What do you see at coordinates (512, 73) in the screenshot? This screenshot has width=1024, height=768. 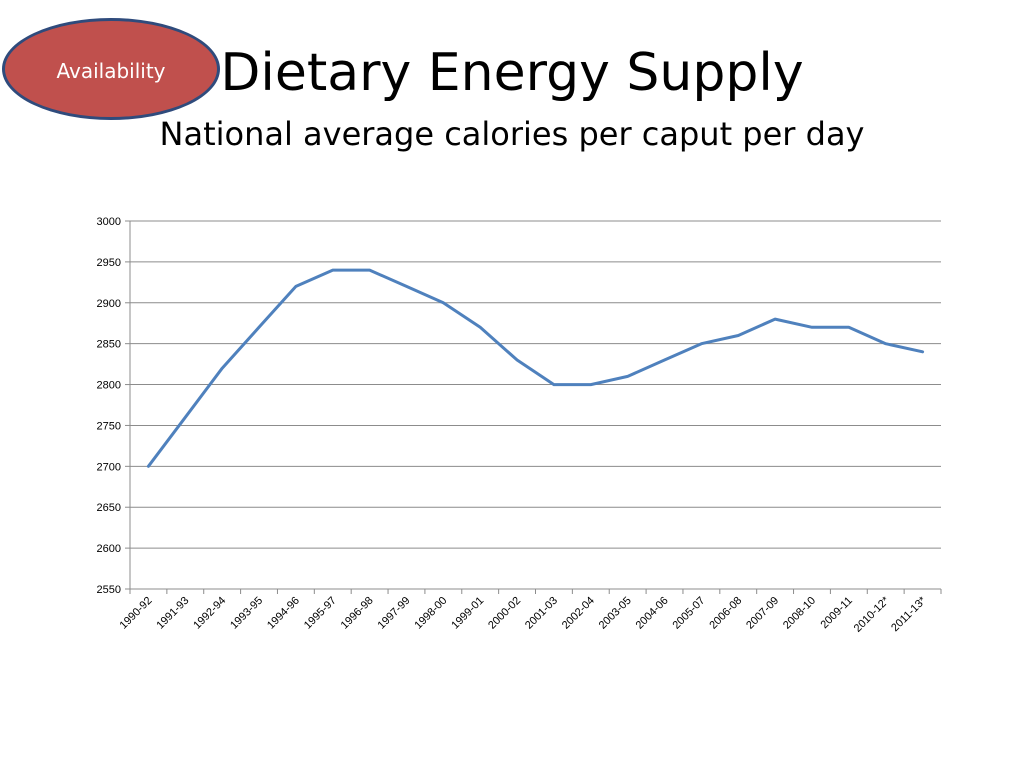 I see `page-title: Dietary Energy Supply` at bounding box center [512, 73].